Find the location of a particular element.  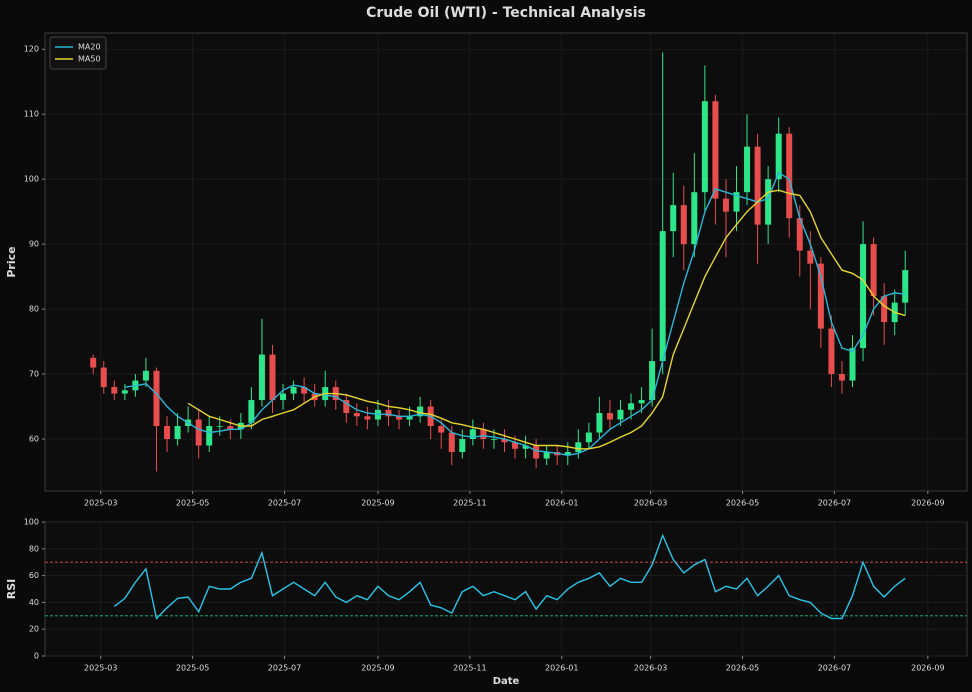

y-axis-label: Price is located at coordinates (11, 261).